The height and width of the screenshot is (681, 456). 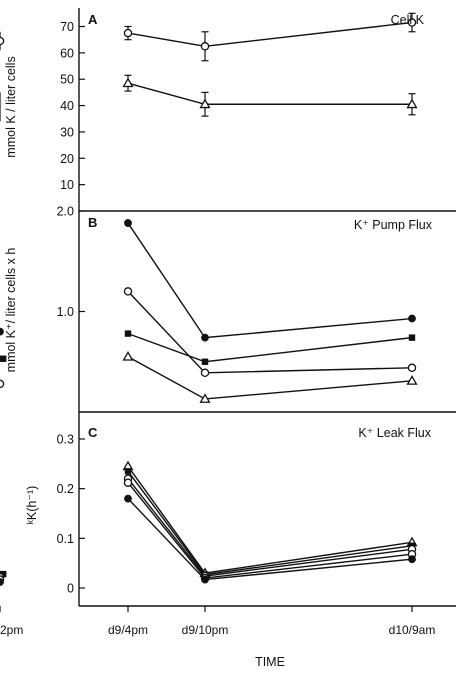 What do you see at coordinates (93, 432) in the screenshot?
I see `panel-letter: C` at bounding box center [93, 432].